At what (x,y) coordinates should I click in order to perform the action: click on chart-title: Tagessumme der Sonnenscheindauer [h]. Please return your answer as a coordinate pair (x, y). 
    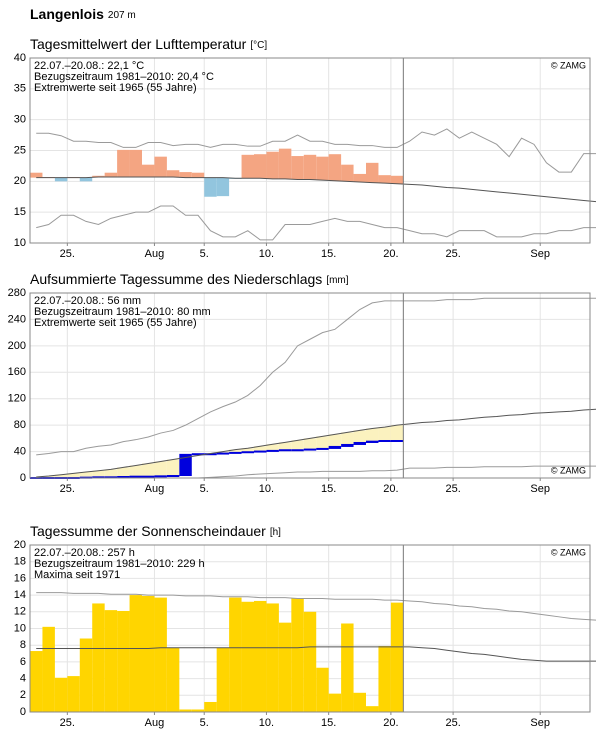
    Looking at the image, I should click on (155, 531).